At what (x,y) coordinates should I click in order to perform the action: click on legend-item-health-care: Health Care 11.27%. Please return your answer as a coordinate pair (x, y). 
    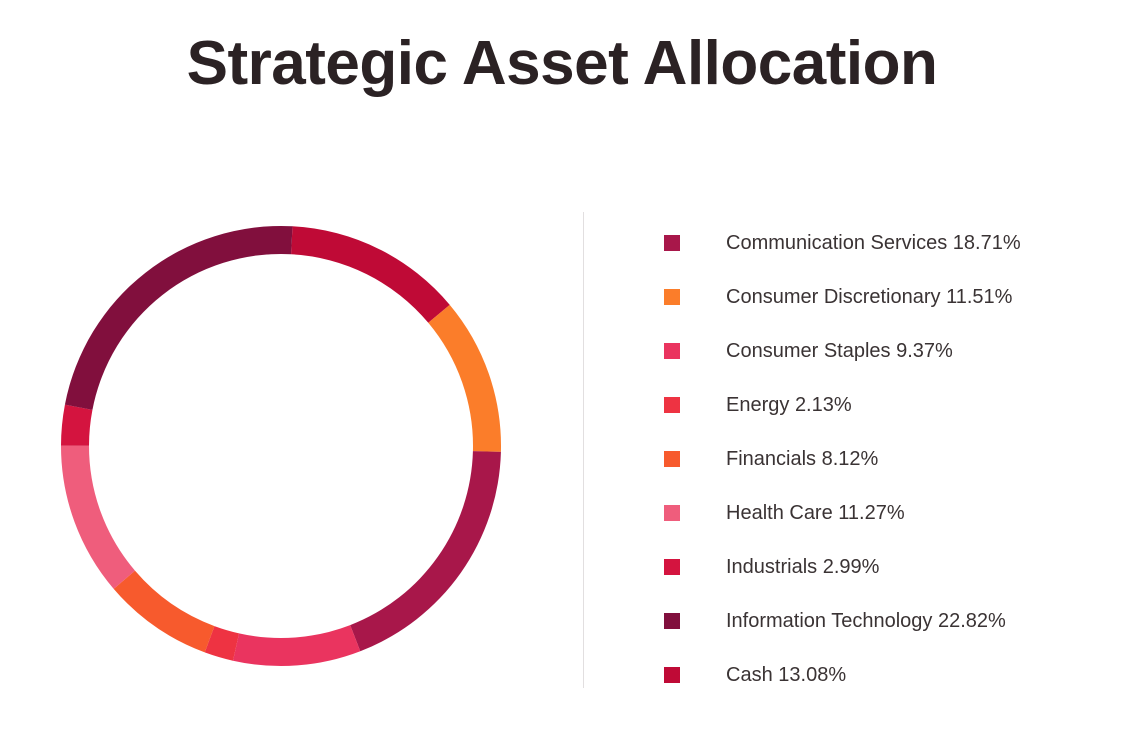
    Looking at the image, I should click on (884, 513).